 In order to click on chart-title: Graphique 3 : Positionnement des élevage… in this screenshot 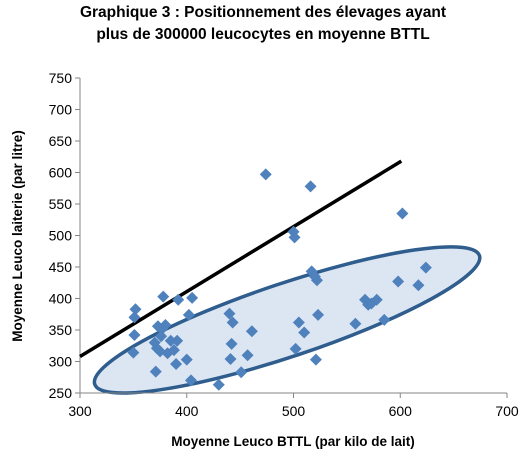, I will do `click(263, 24)`.